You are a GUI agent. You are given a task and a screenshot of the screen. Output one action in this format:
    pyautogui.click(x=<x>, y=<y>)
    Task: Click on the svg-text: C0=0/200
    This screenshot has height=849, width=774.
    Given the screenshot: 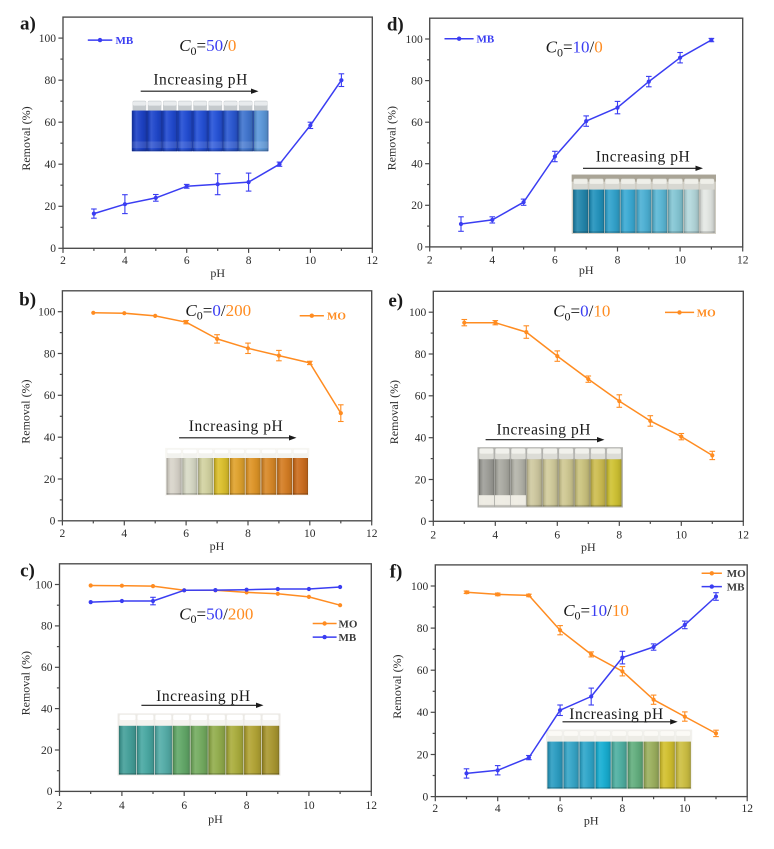 What is the action you would take?
    pyautogui.click(x=218, y=312)
    